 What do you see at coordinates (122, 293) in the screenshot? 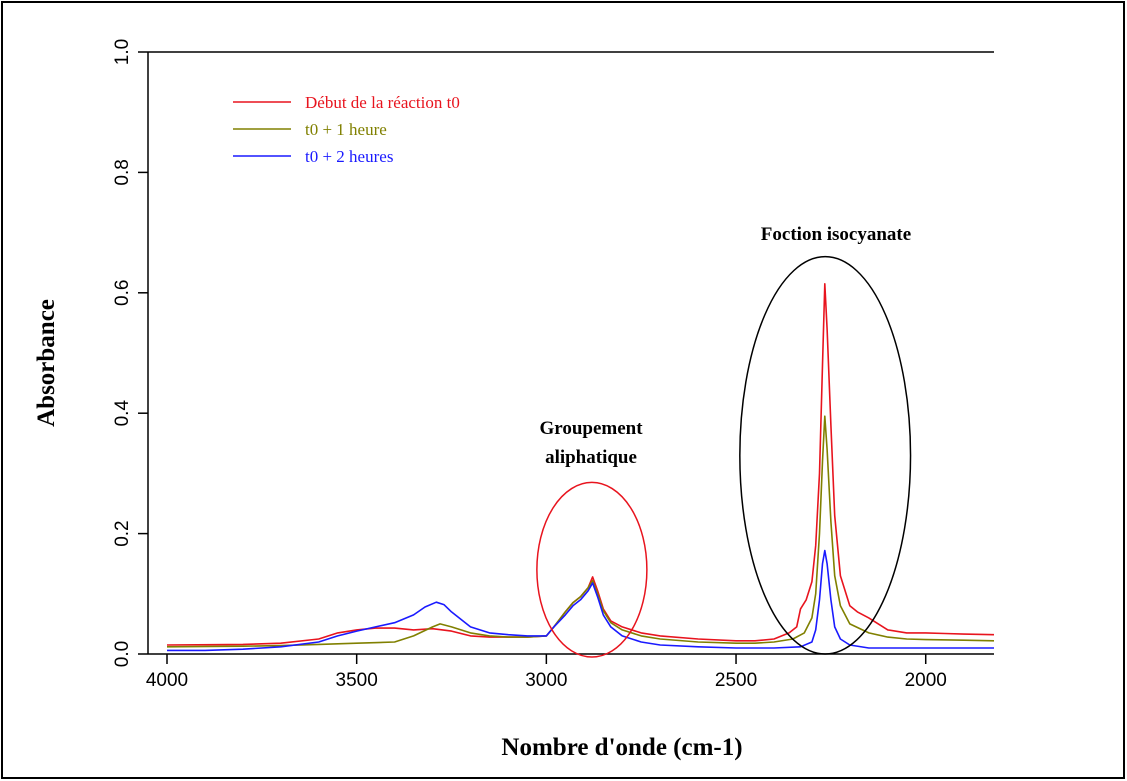
I see `y-tick-label: 0.6` at bounding box center [122, 293].